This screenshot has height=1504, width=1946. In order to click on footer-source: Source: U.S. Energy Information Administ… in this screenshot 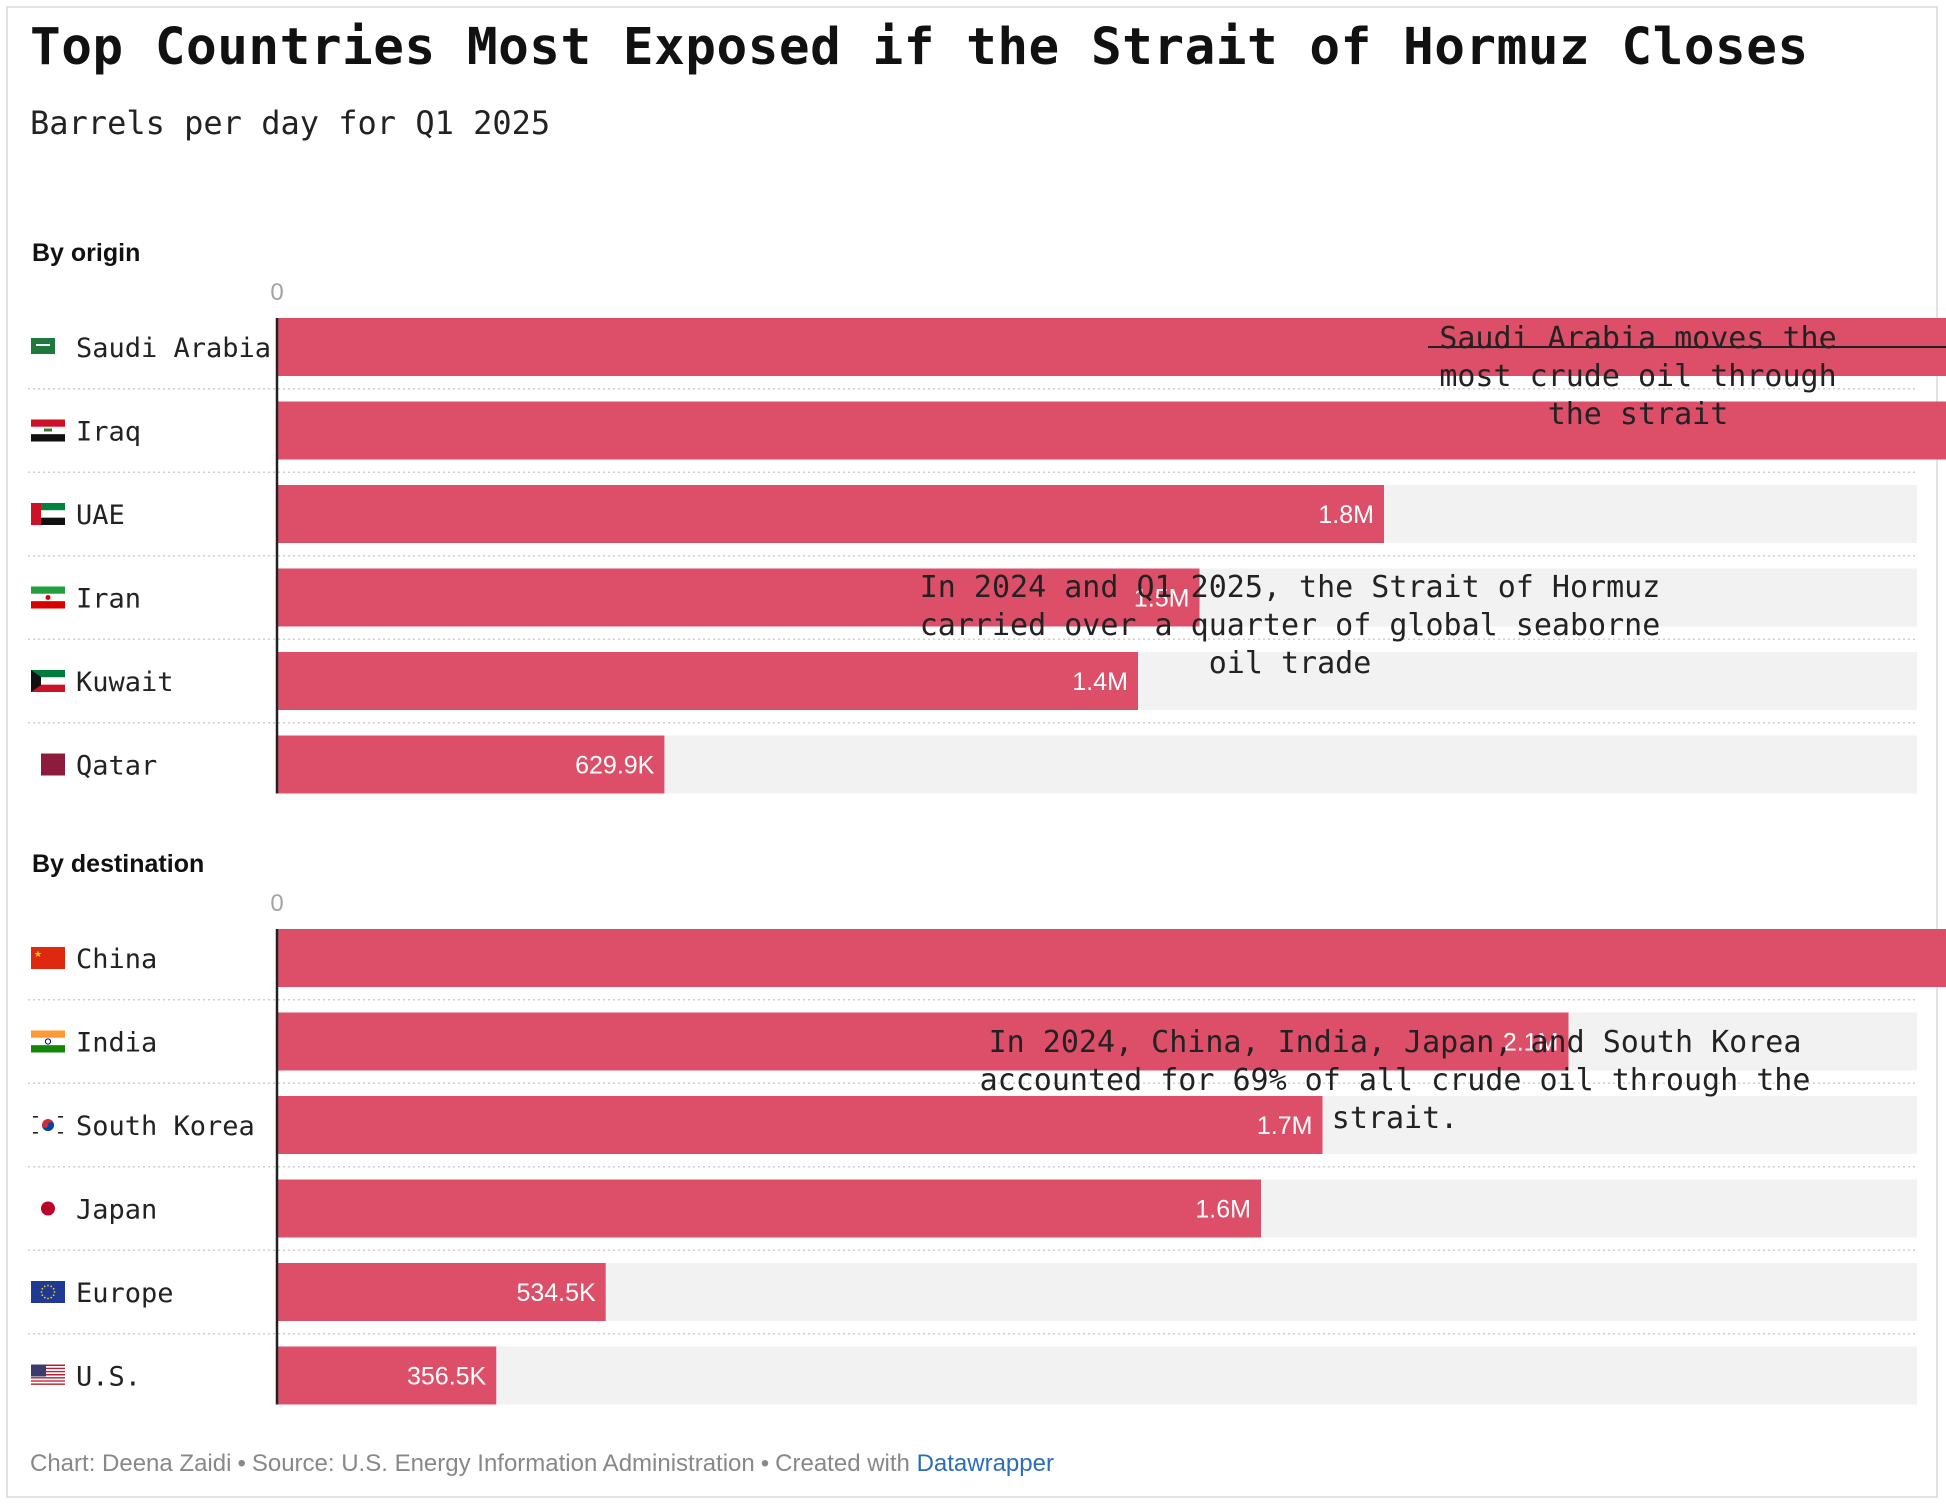, I will do `click(503, 1463)`.